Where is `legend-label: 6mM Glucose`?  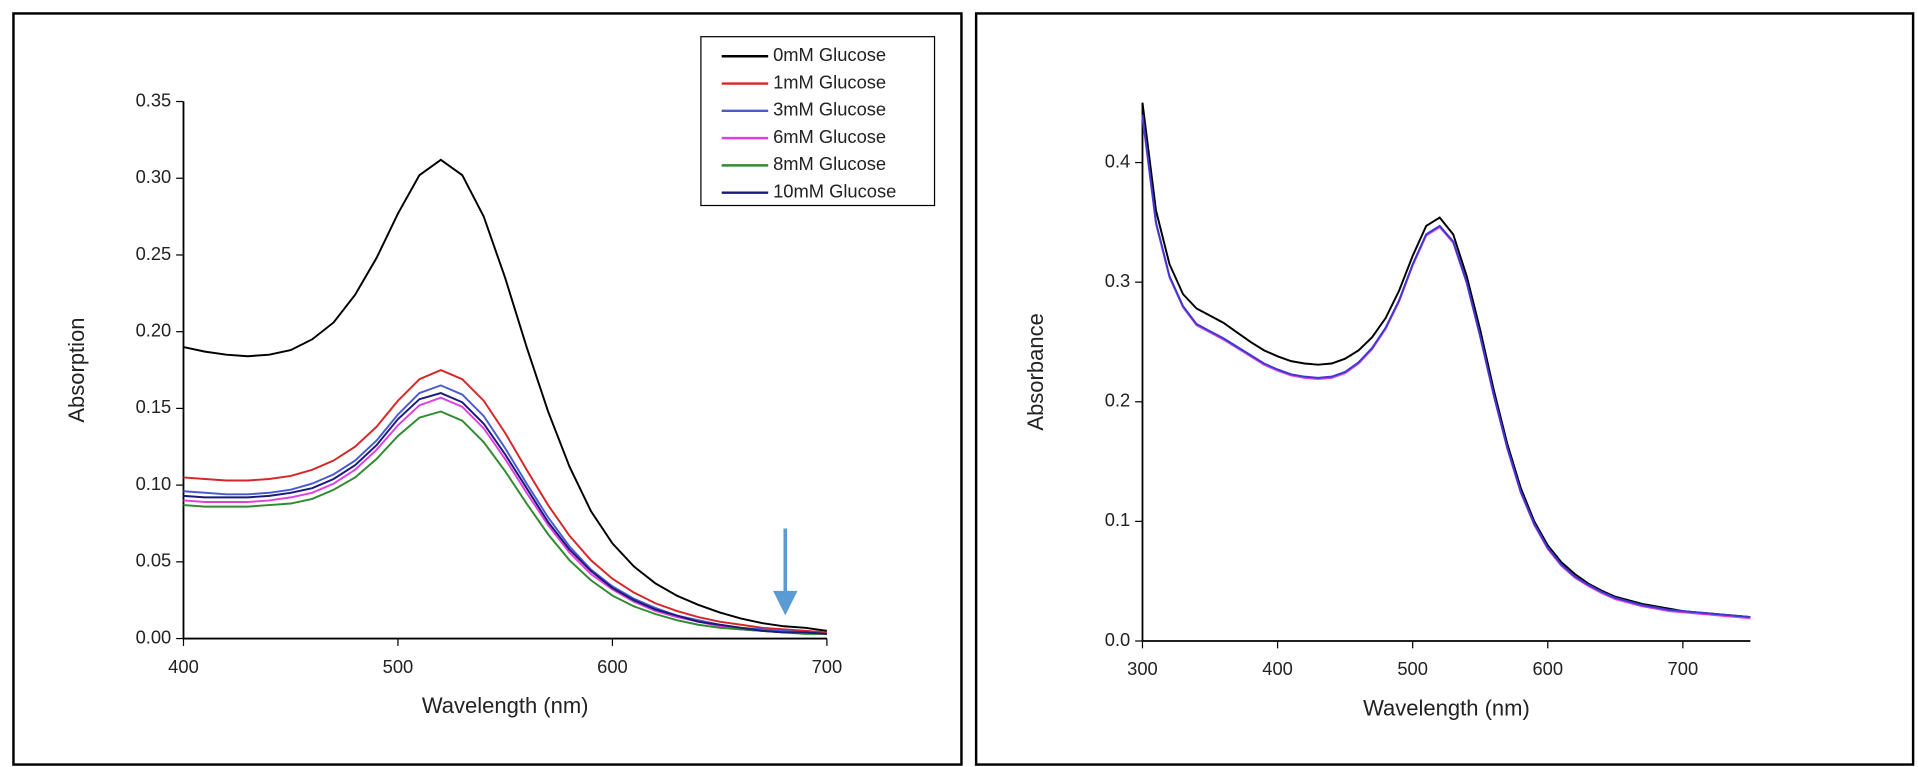
legend-label: 6mM Glucose is located at coordinates (829, 136).